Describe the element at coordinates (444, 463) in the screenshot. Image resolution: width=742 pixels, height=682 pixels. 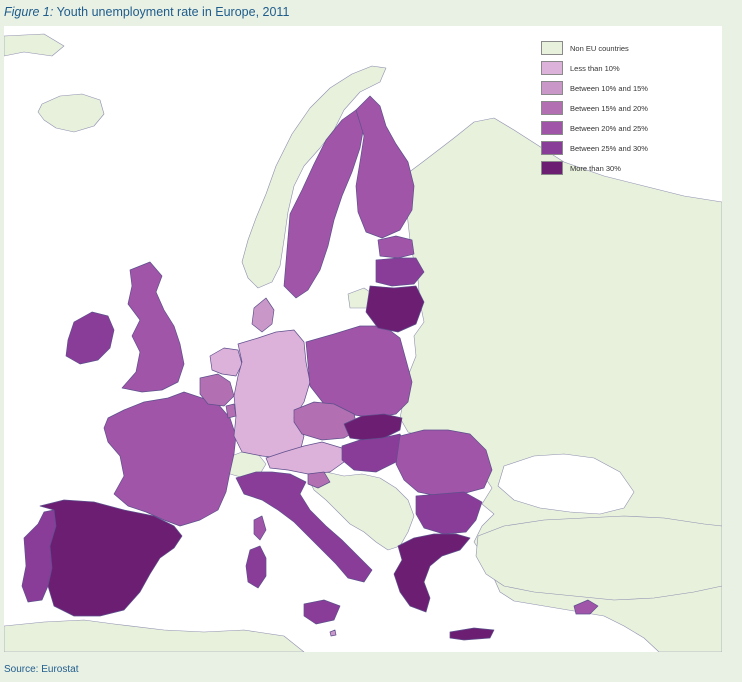
I see `region-romania` at that location.